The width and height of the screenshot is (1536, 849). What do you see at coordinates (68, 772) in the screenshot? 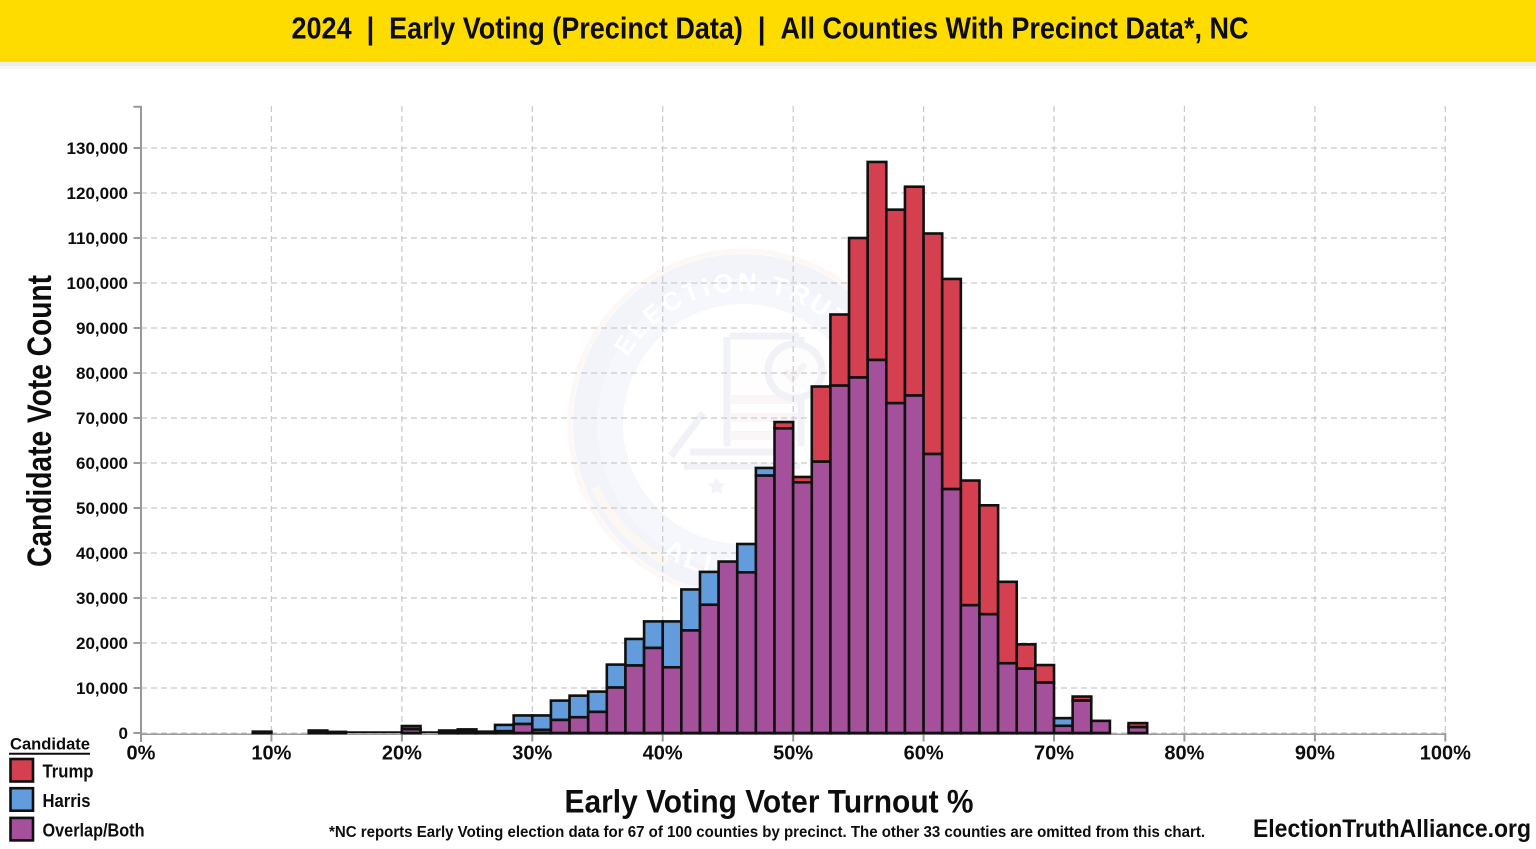
I see `svg-text: Trump` at bounding box center [68, 772].